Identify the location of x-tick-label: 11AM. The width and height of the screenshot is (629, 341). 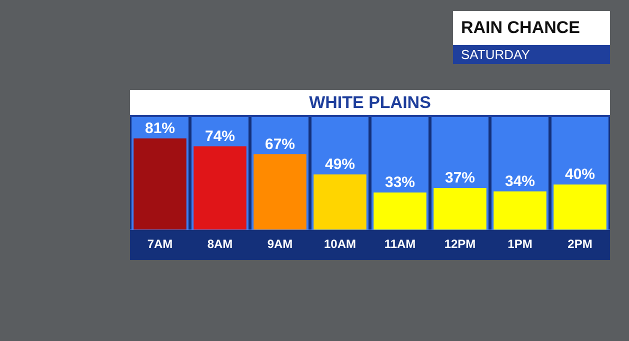
(400, 244).